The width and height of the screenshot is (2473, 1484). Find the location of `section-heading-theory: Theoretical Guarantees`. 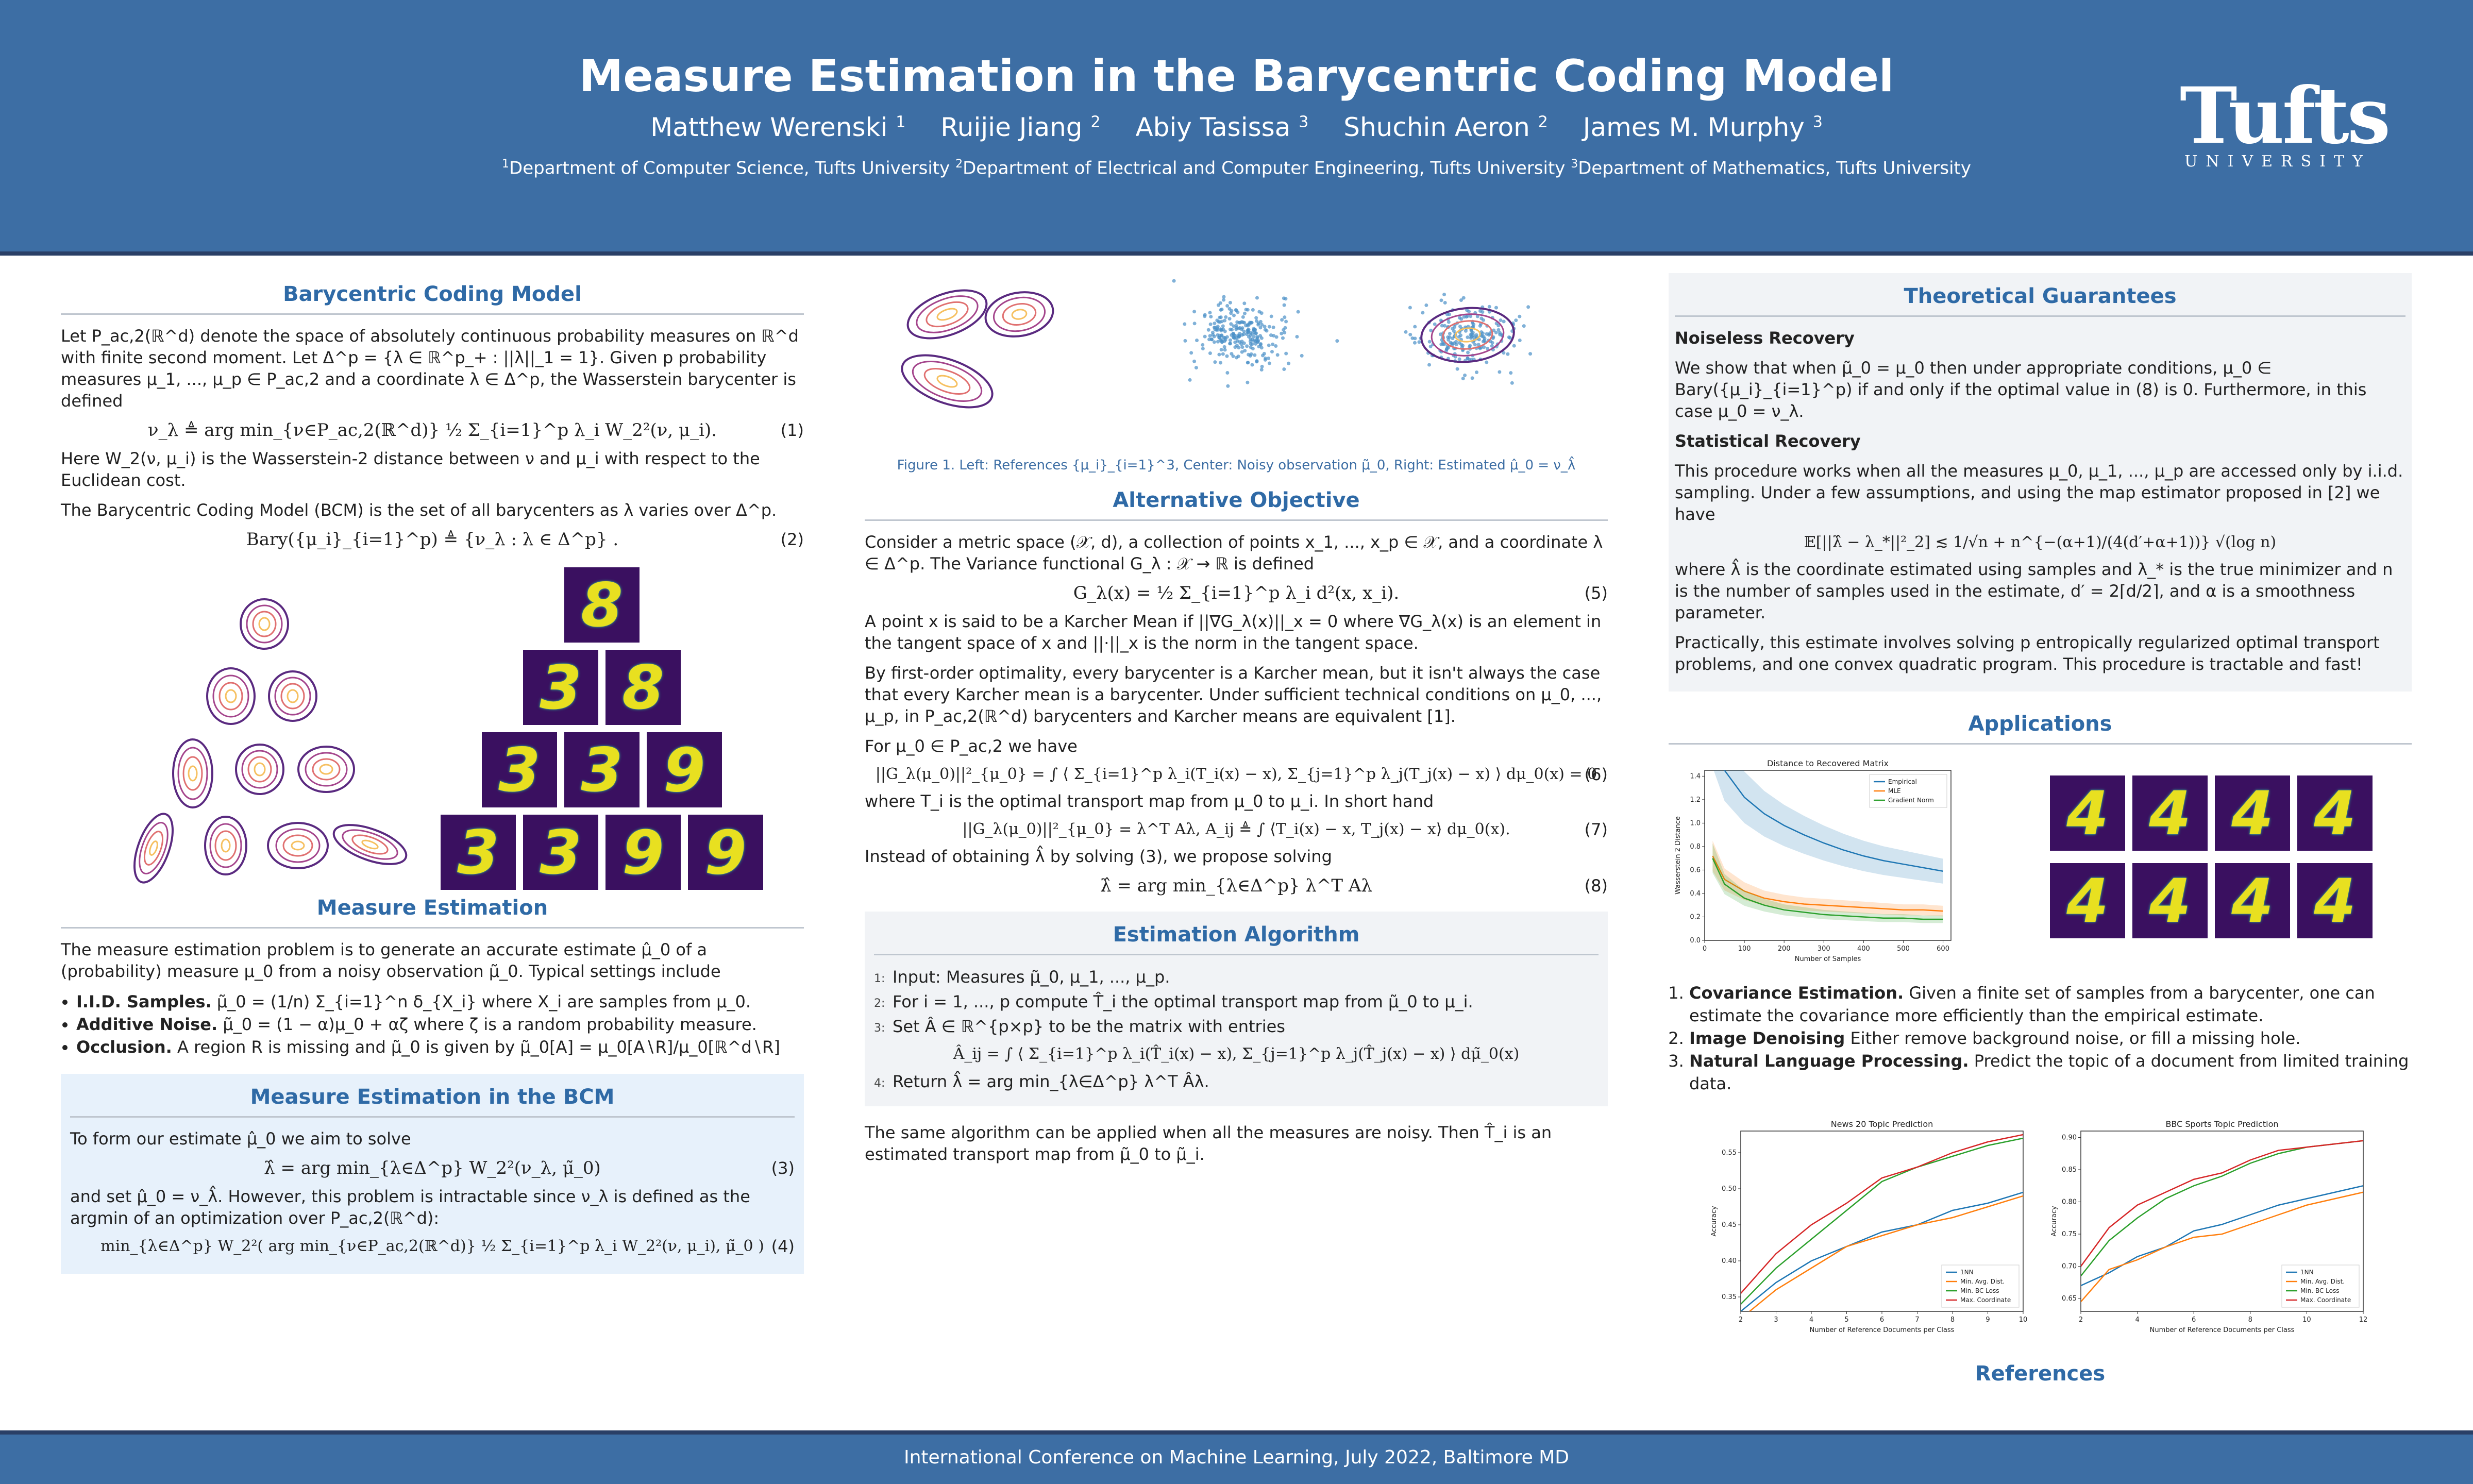

section-heading-theory: Theoretical Guarantees is located at coordinates (2040, 296).